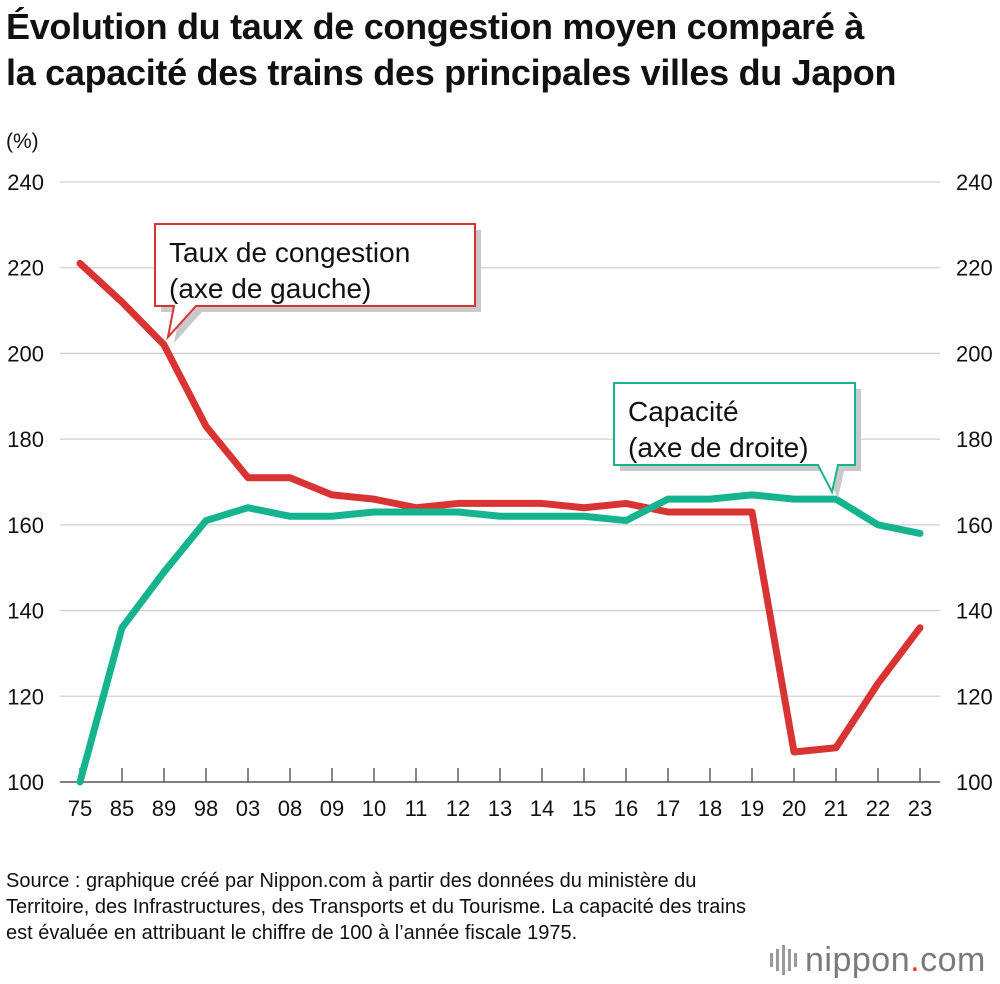 The width and height of the screenshot is (1000, 984). What do you see at coordinates (22, 141) in the screenshot?
I see `y-unit-label: (%)` at bounding box center [22, 141].